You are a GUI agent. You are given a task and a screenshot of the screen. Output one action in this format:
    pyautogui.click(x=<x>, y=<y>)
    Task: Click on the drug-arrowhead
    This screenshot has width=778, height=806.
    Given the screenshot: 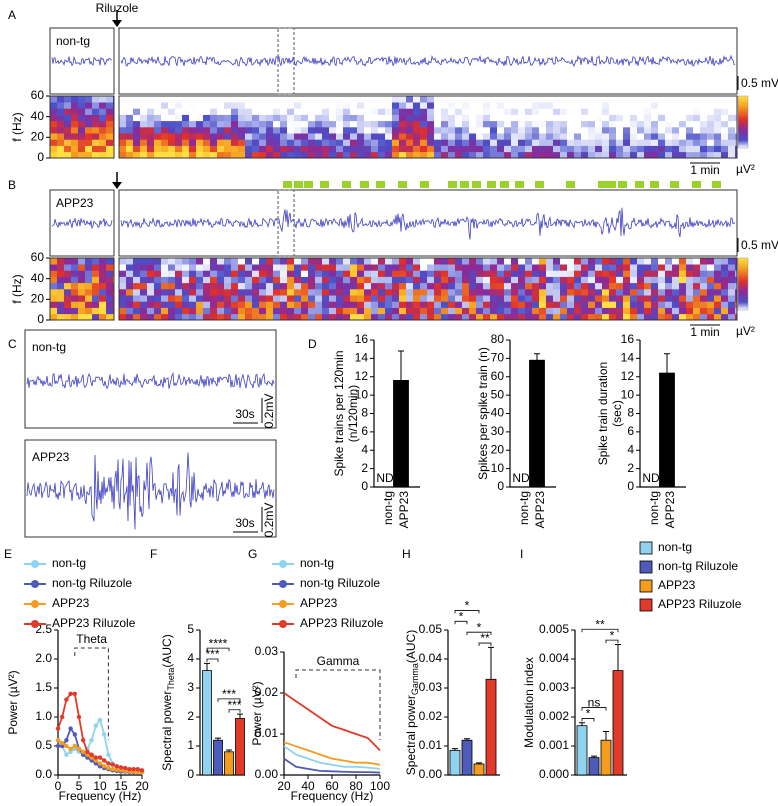 What is the action you would take?
    pyautogui.click(x=117, y=185)
    